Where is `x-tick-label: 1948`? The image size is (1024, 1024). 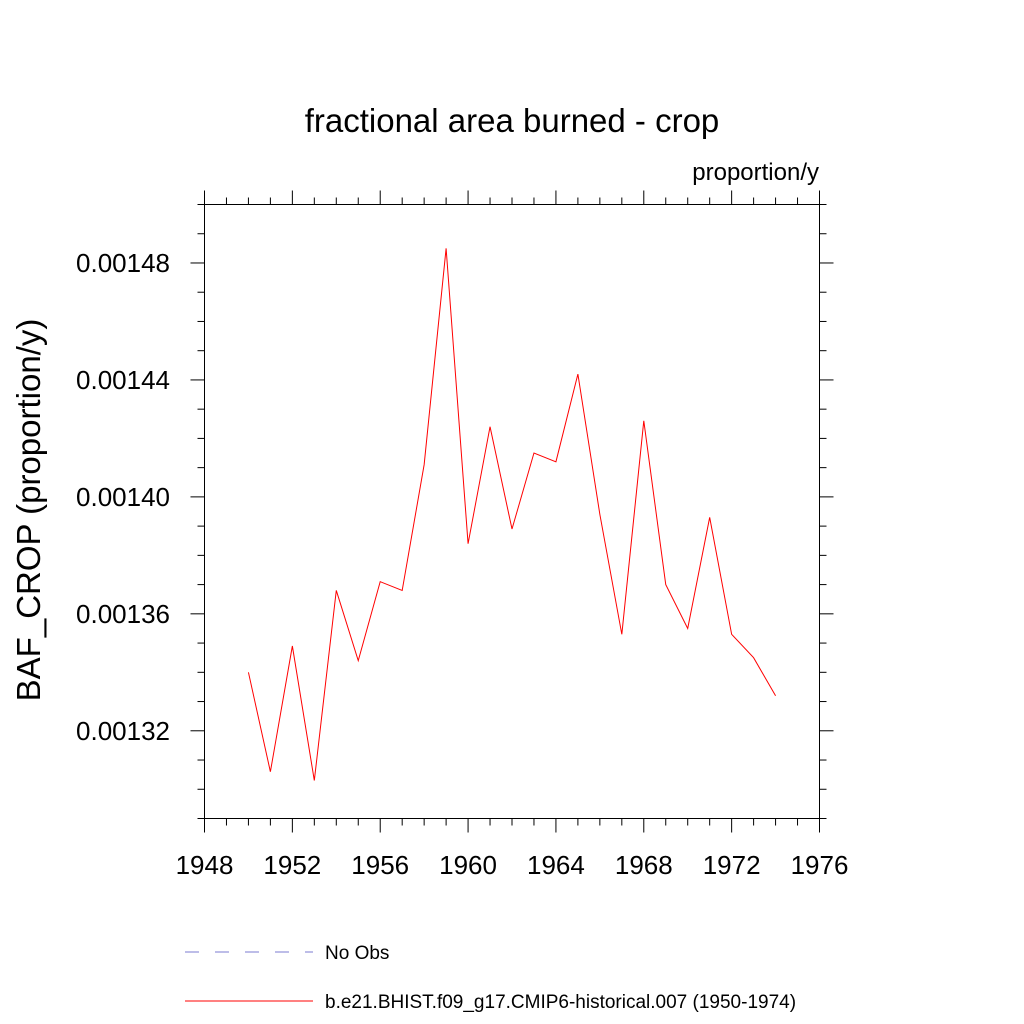
x-tick-label: 1948 is located at coordinates (205, 865).